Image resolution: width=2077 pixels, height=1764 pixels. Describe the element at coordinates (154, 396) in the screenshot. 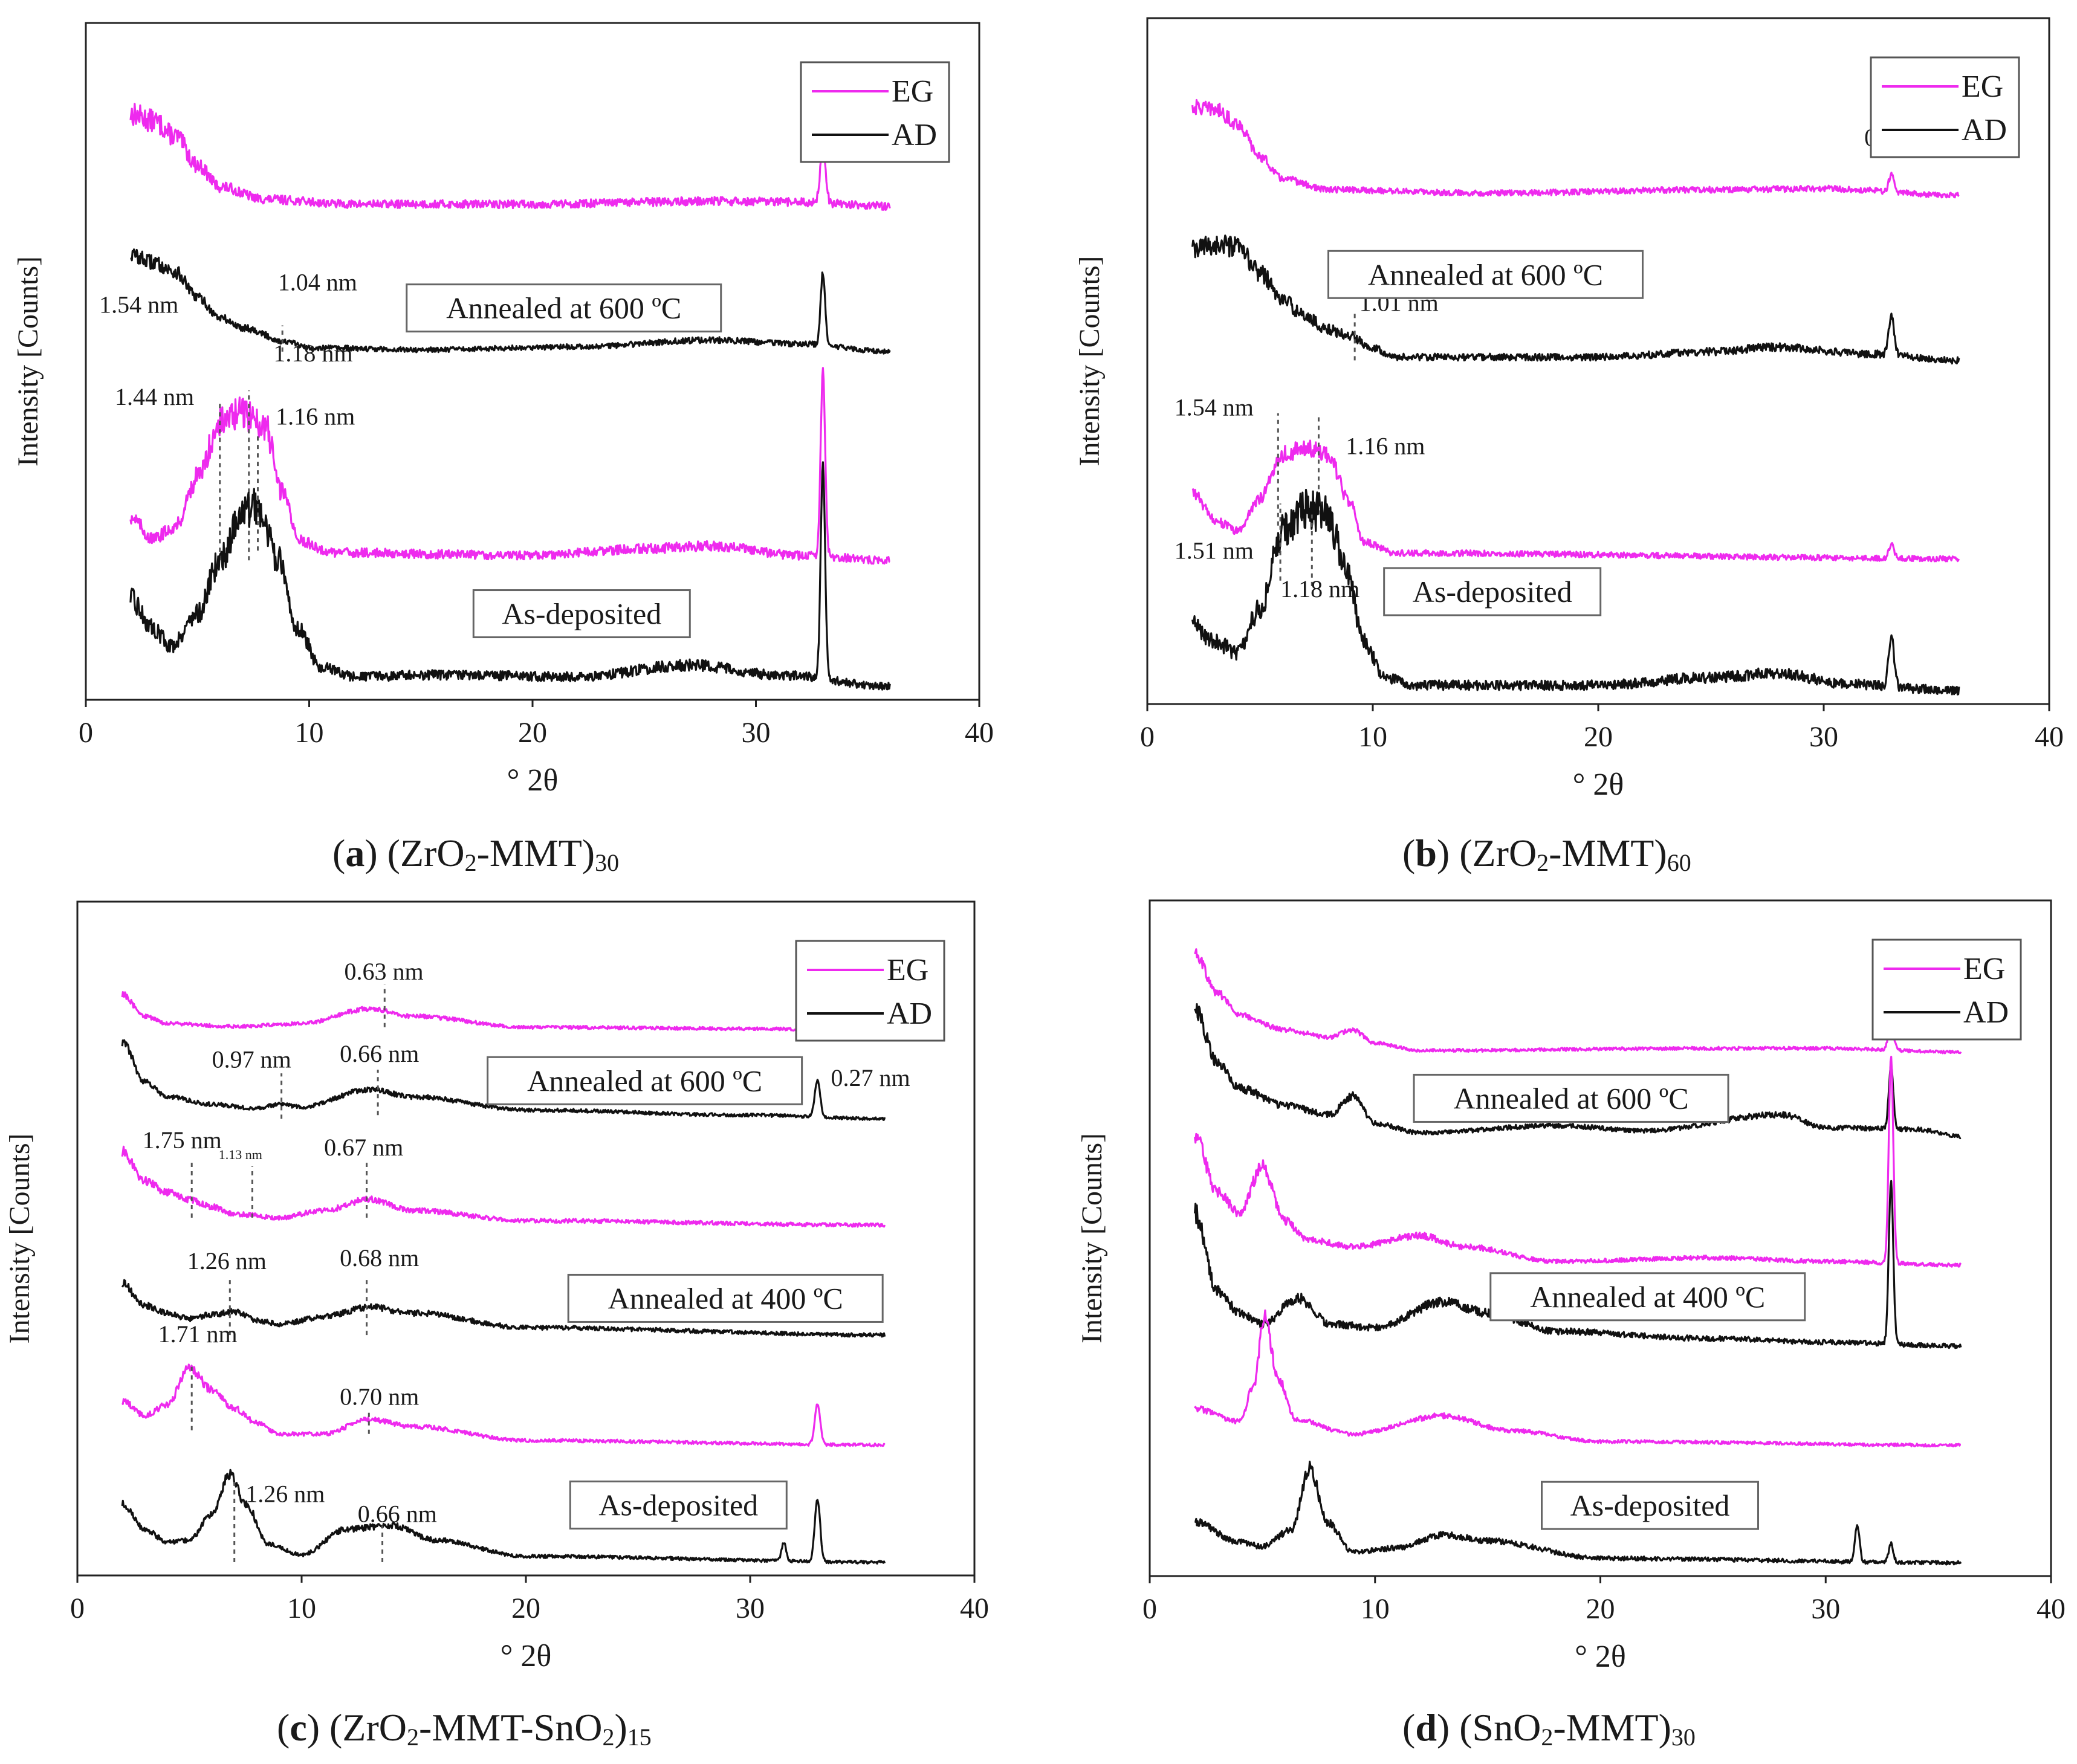

I see `peak-annotation: 1.44 nm` at that location.